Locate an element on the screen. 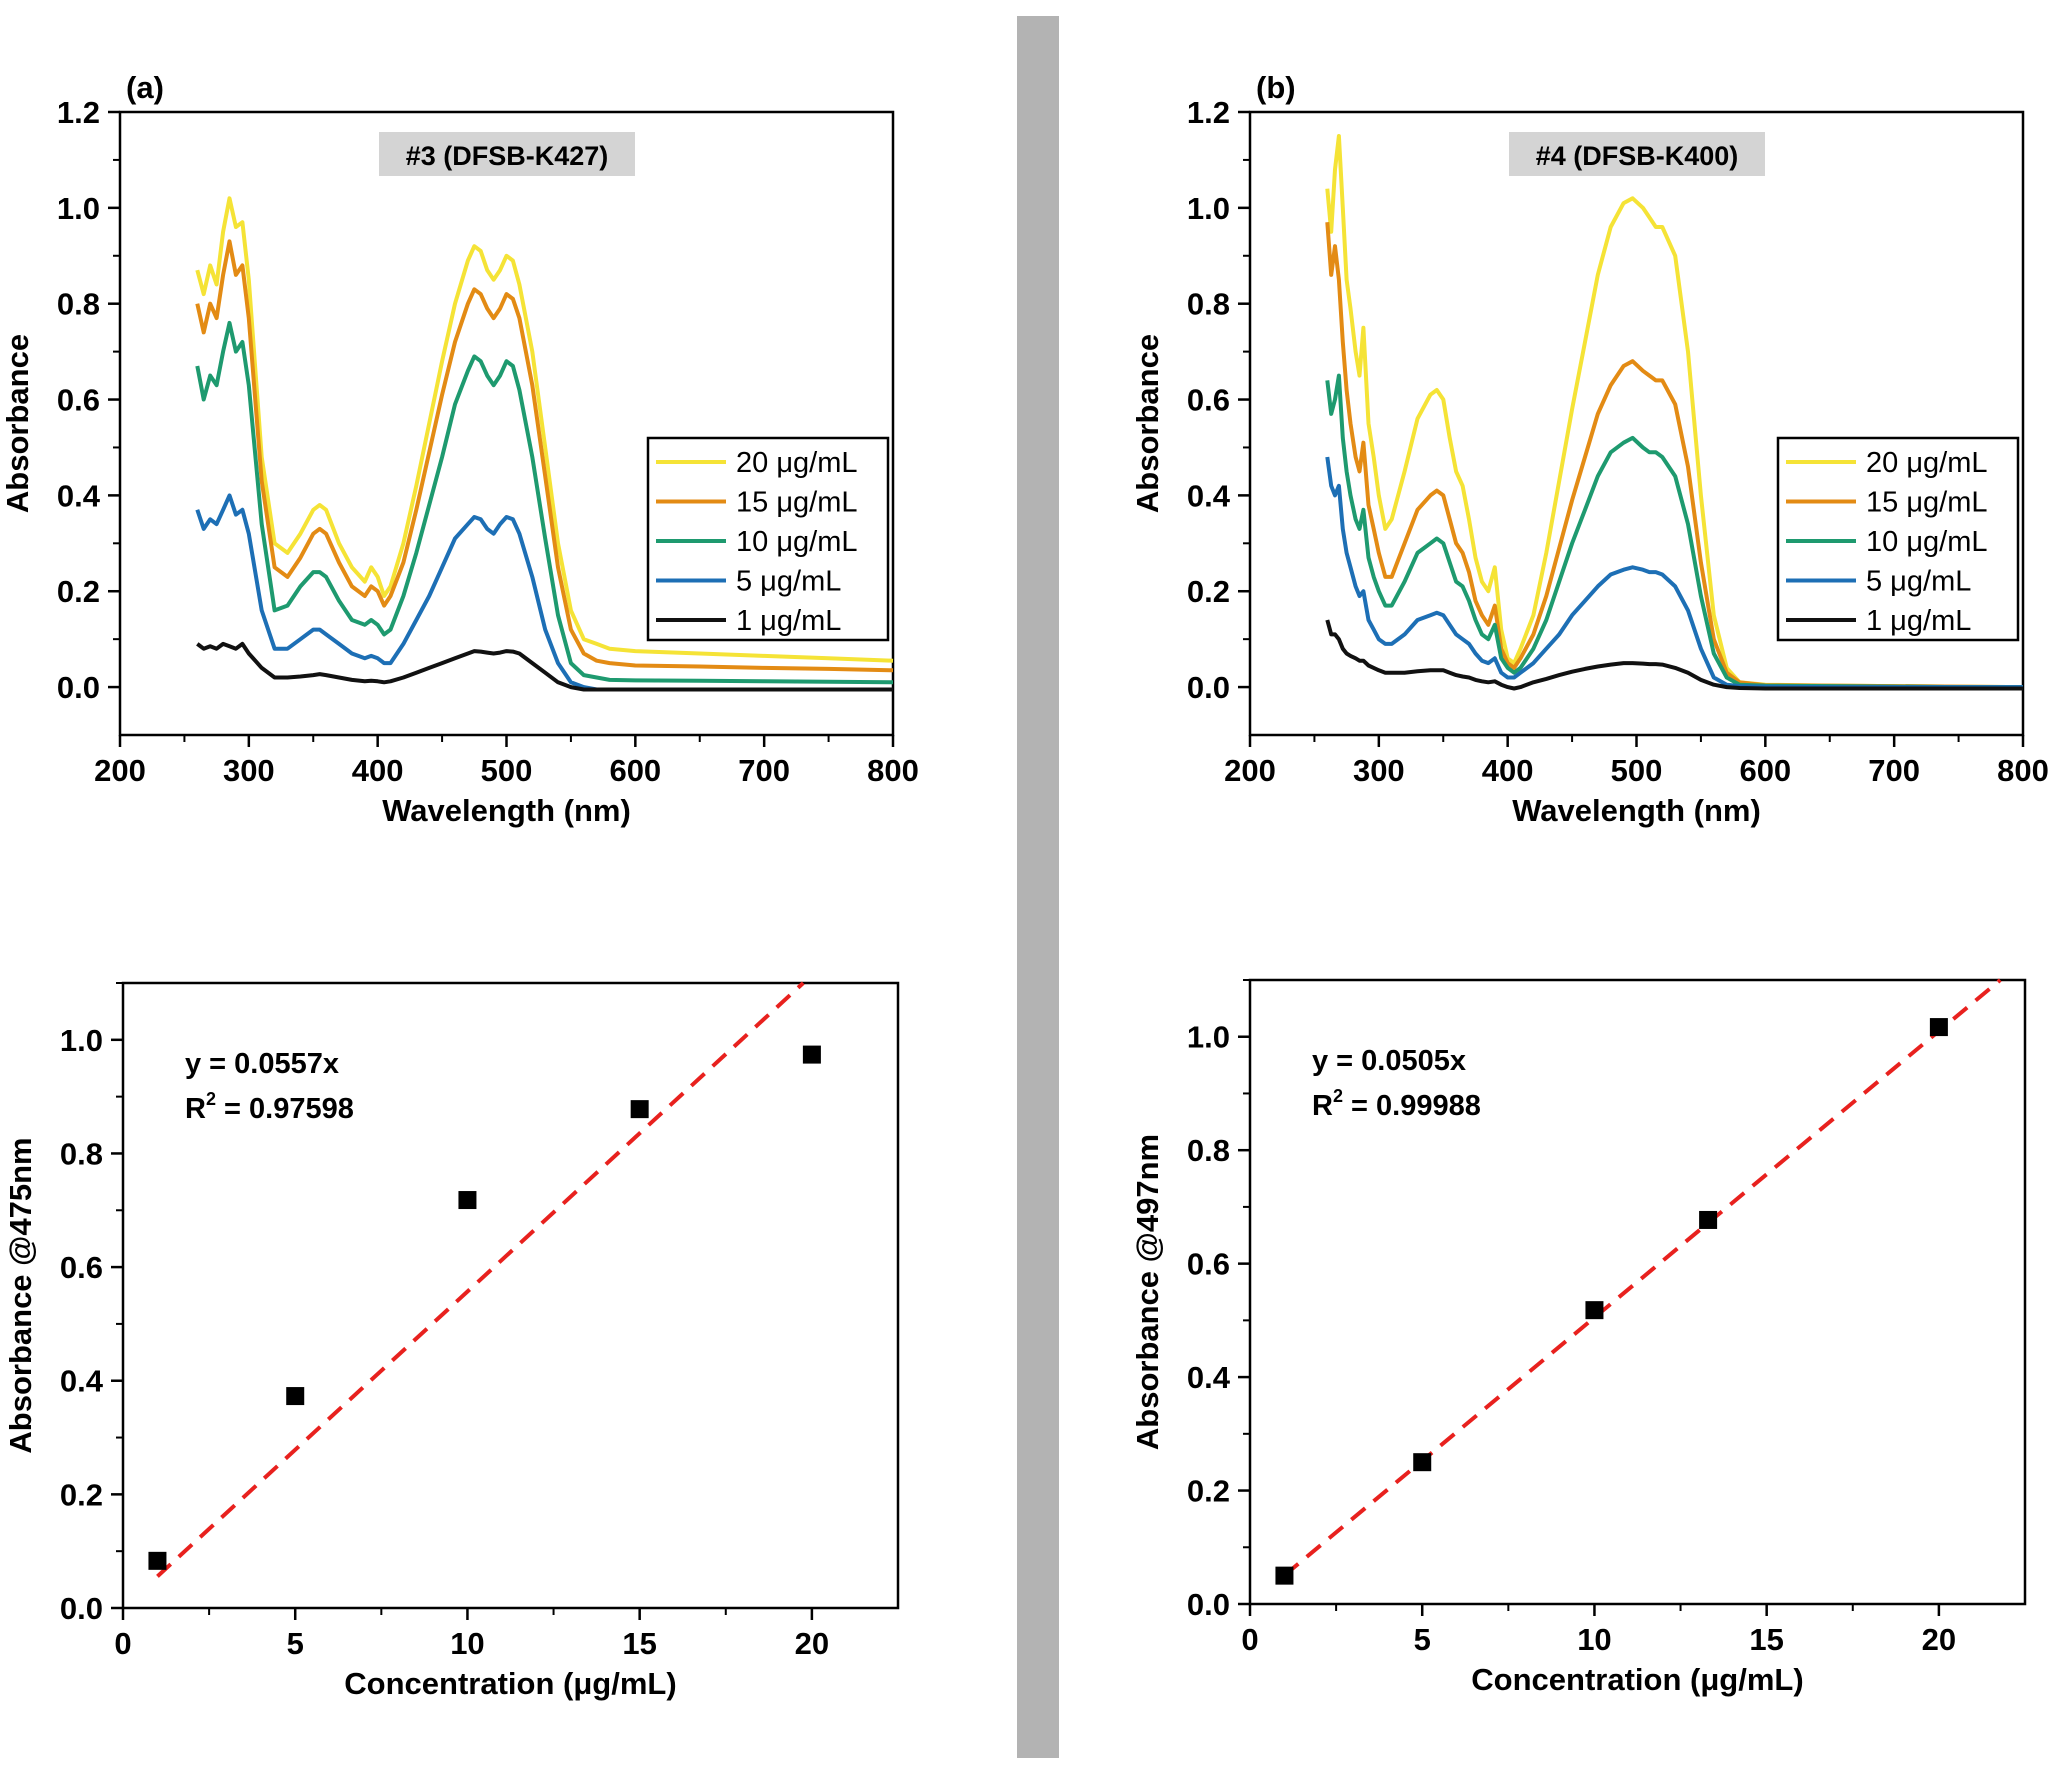 This screenshot has height=1770, width=2067. y-axis-label: Absorbance @497nm is located at coordinates (1147, 1292).